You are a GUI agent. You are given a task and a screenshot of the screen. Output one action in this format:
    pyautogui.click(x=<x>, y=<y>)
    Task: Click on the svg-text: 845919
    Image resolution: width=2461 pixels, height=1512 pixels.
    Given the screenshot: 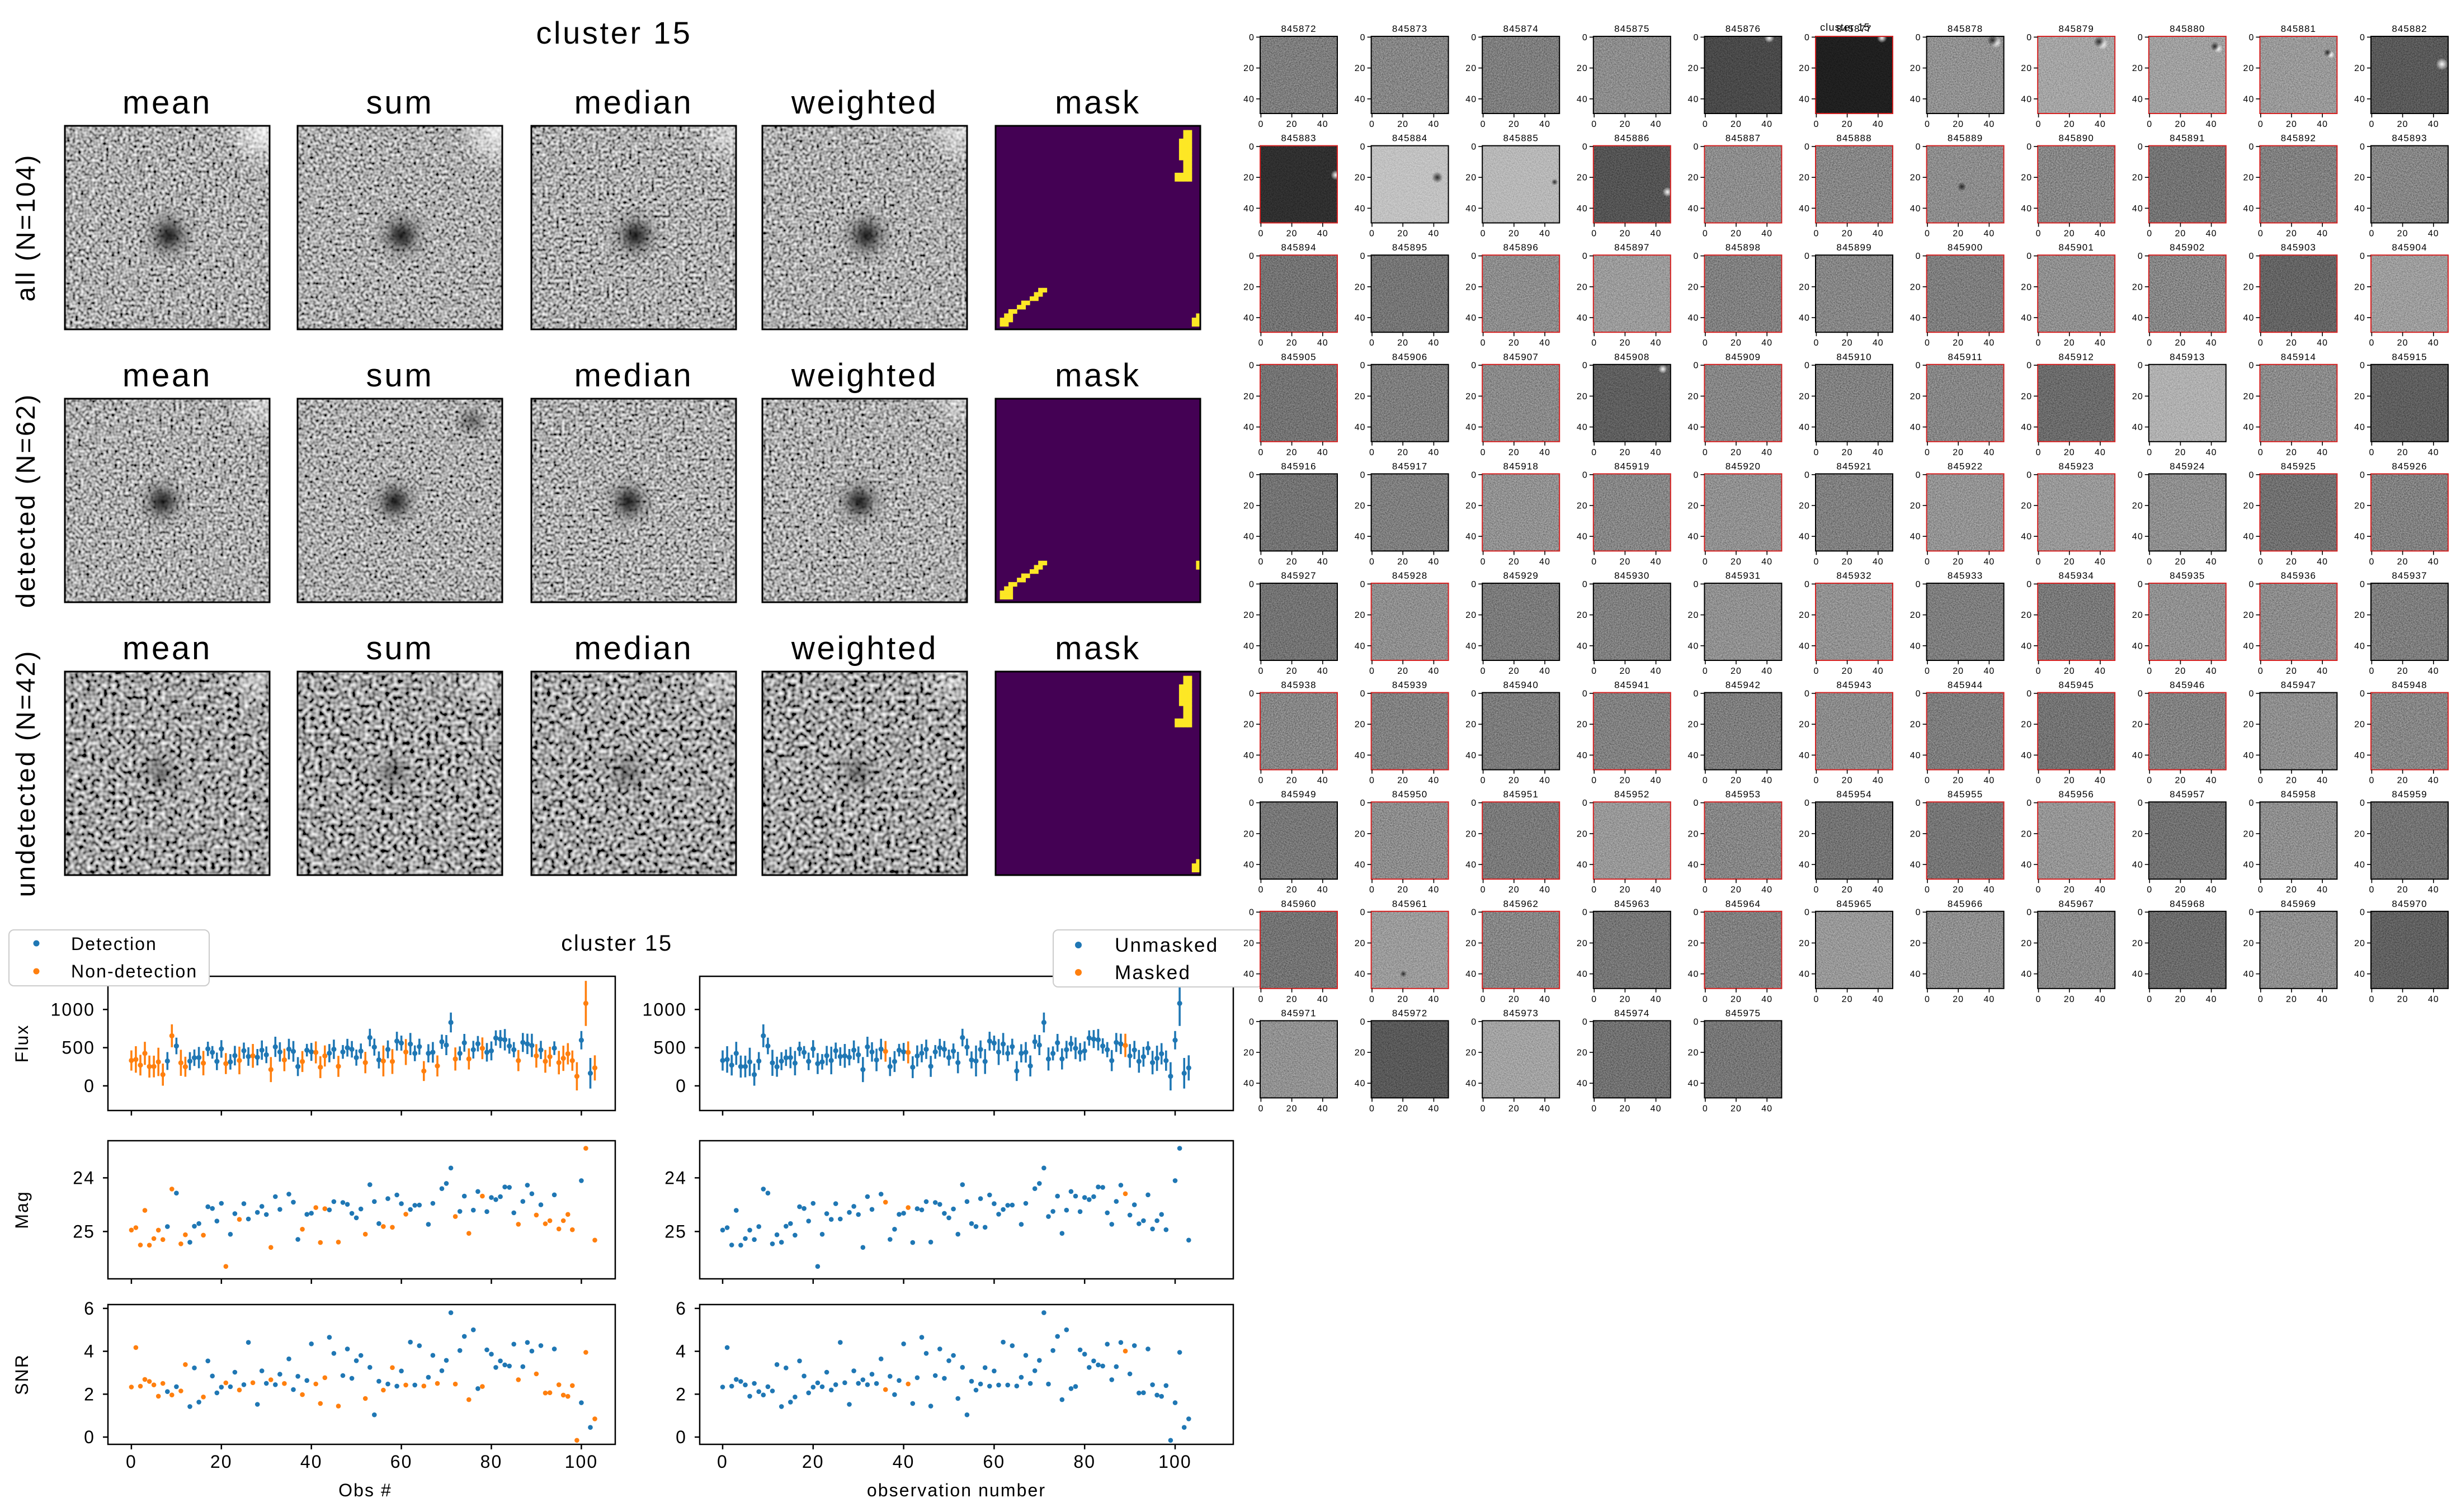 What is the action you would take?
    pyautogui.click(x=1631, y=466)
    